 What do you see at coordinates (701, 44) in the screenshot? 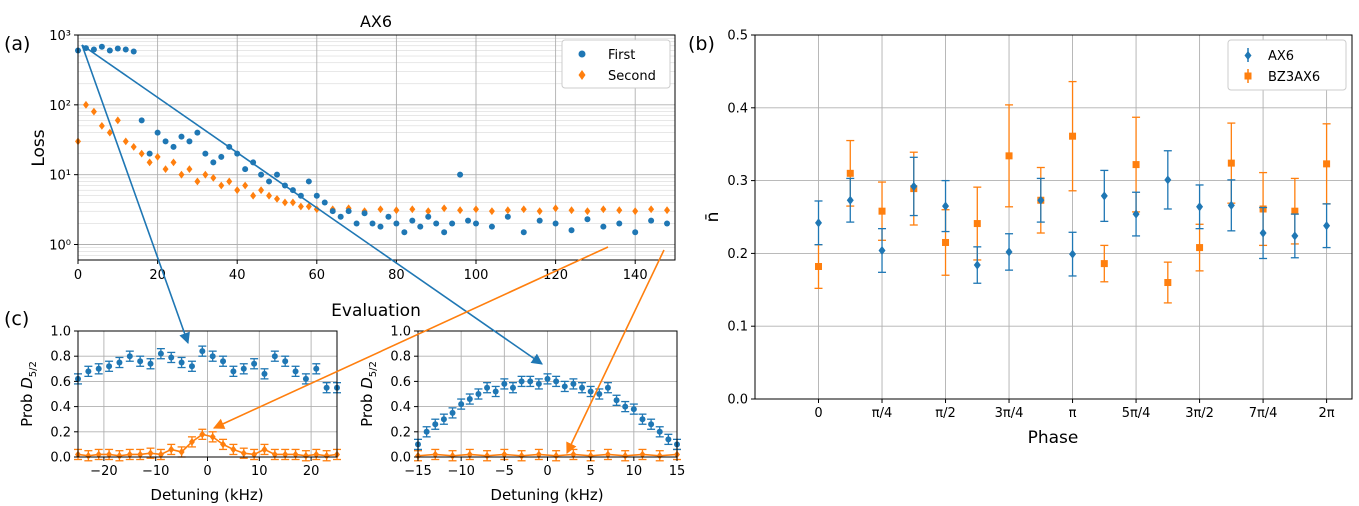
I see `panel-label-b: (b)` at bounding box center [701, 44].